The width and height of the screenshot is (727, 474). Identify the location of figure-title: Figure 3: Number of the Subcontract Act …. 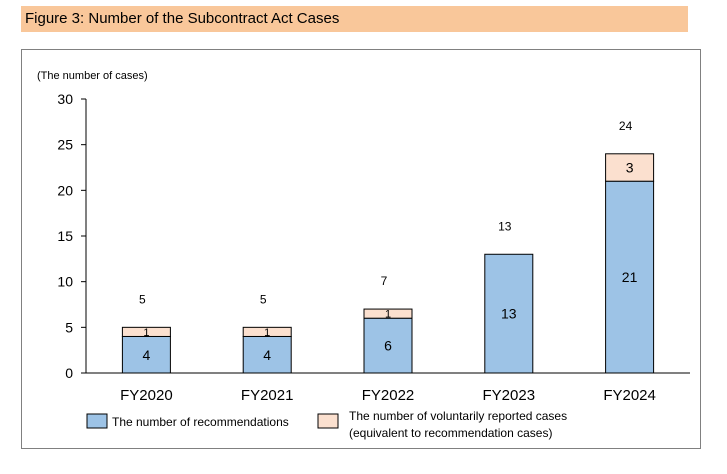
(182, 18).